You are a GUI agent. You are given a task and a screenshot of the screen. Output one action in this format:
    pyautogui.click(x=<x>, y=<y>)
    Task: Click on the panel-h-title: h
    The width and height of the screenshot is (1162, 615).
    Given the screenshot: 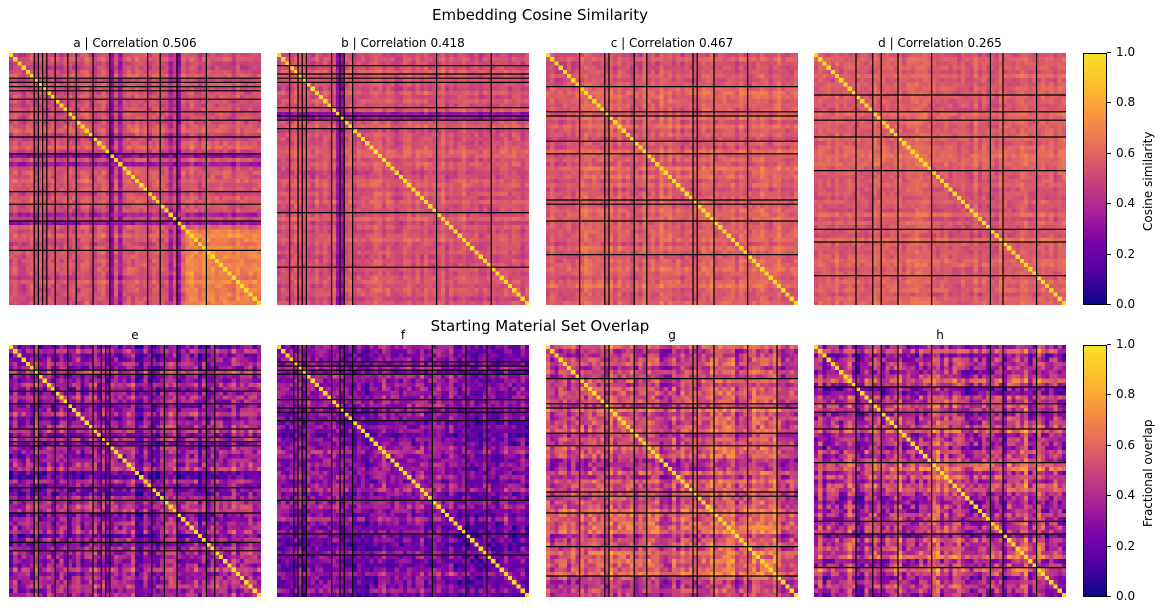 What is the action you would take?
    pyautogui.click(x=940, y=335)
    